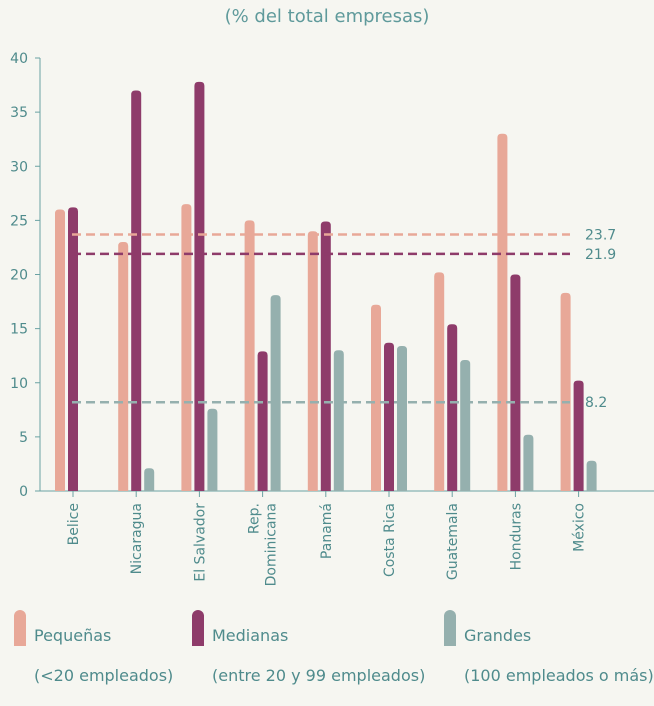 This screenshot has width=654, height=706. Describe the element at coordinates (596, 403) in the screenshot. I see `reference-label-8-2: 8.2` at that location.